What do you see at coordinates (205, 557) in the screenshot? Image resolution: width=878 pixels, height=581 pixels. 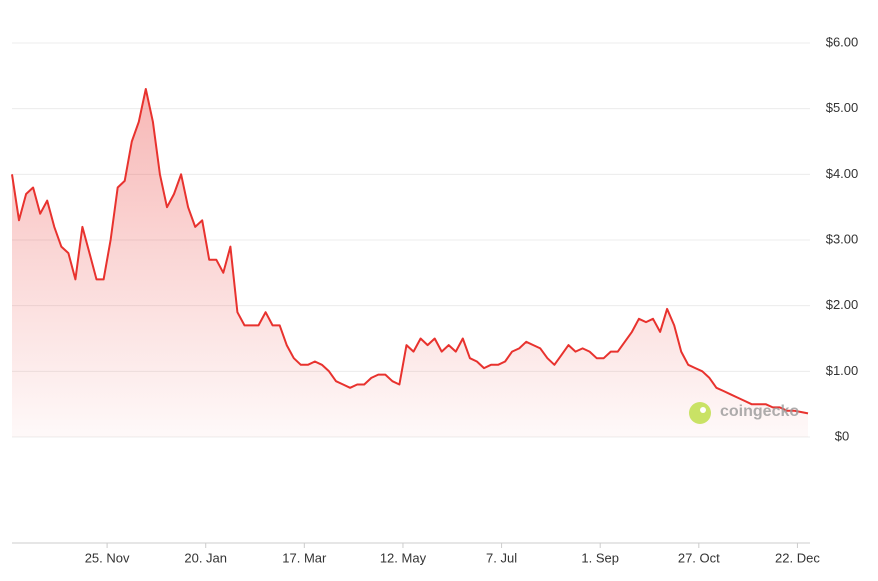 I see `x-tick-label: 20. Jan` at bounding box center [205, 557].